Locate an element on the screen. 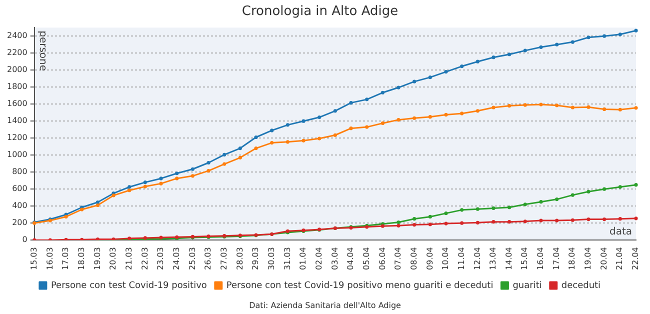  x-tick-label: 20.04 is located at coordinates (603, 258).